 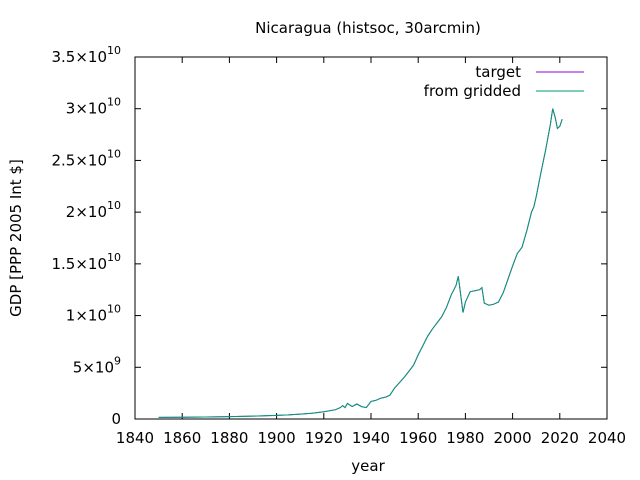 What do you see at coordinates (560, 438) in the screenshot?
I see `x-tick-label: 2020` at bounding box center [560, 438].